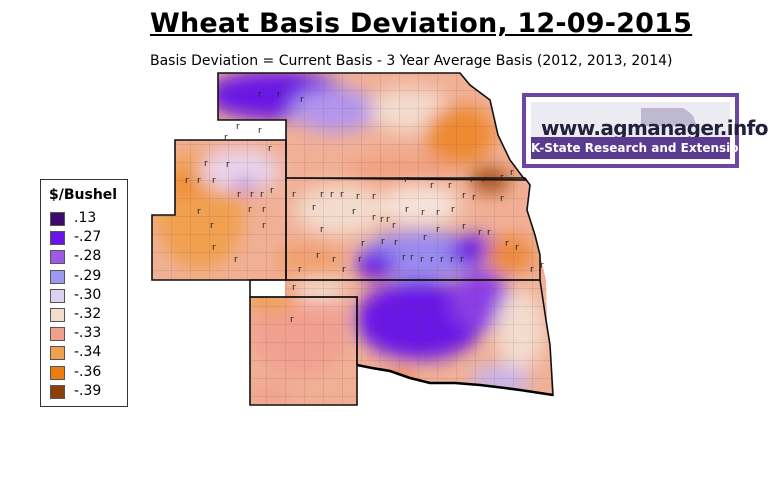 The width and height of the screenshot is (779, 481). I want to click on legend-label: -.27, so click(88, 237).